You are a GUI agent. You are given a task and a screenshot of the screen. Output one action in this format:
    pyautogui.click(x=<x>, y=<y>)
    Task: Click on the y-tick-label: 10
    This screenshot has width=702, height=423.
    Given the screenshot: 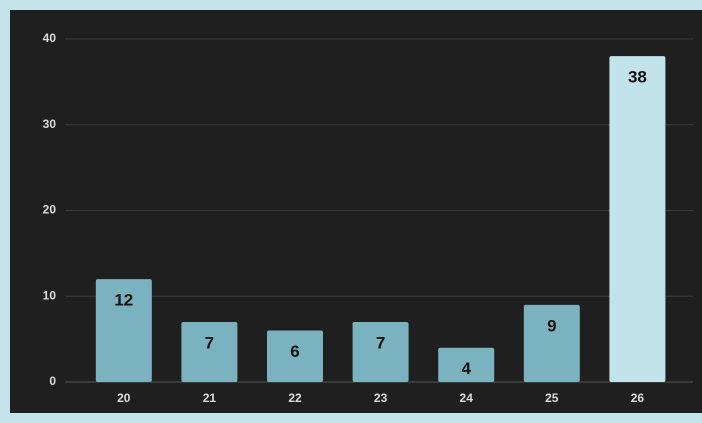 What is the action you would take?
    pyautogui.click(x=50, y=295)
    